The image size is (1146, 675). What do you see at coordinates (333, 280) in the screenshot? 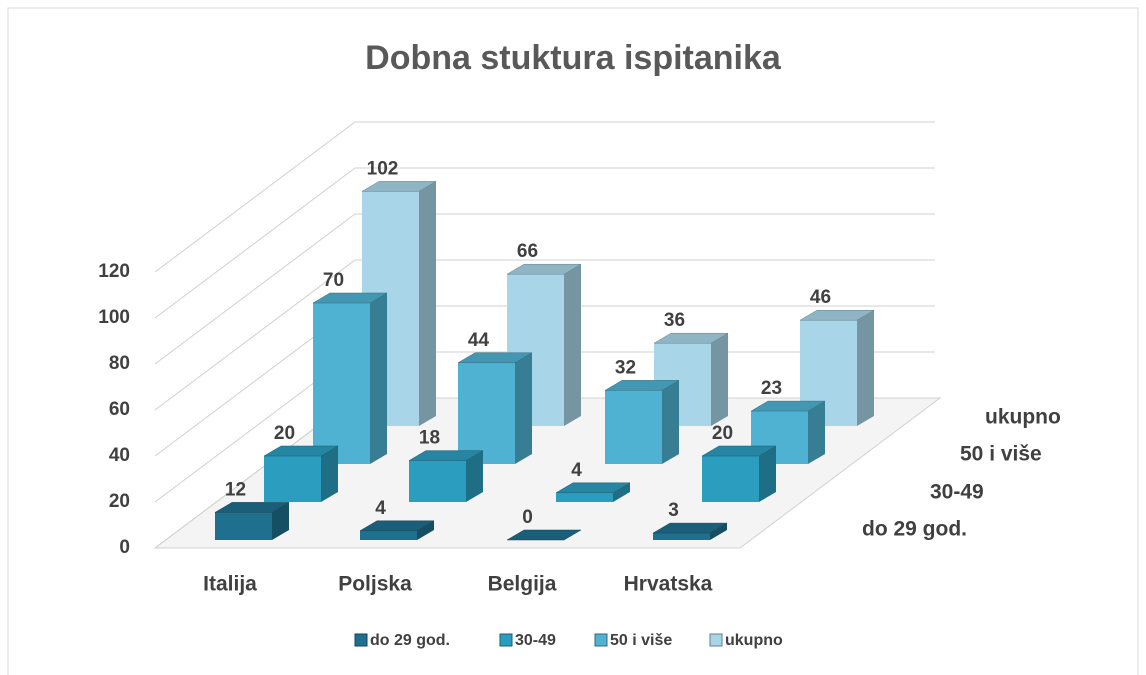
I see `data-label: 70` at bounding box center [333, 280].